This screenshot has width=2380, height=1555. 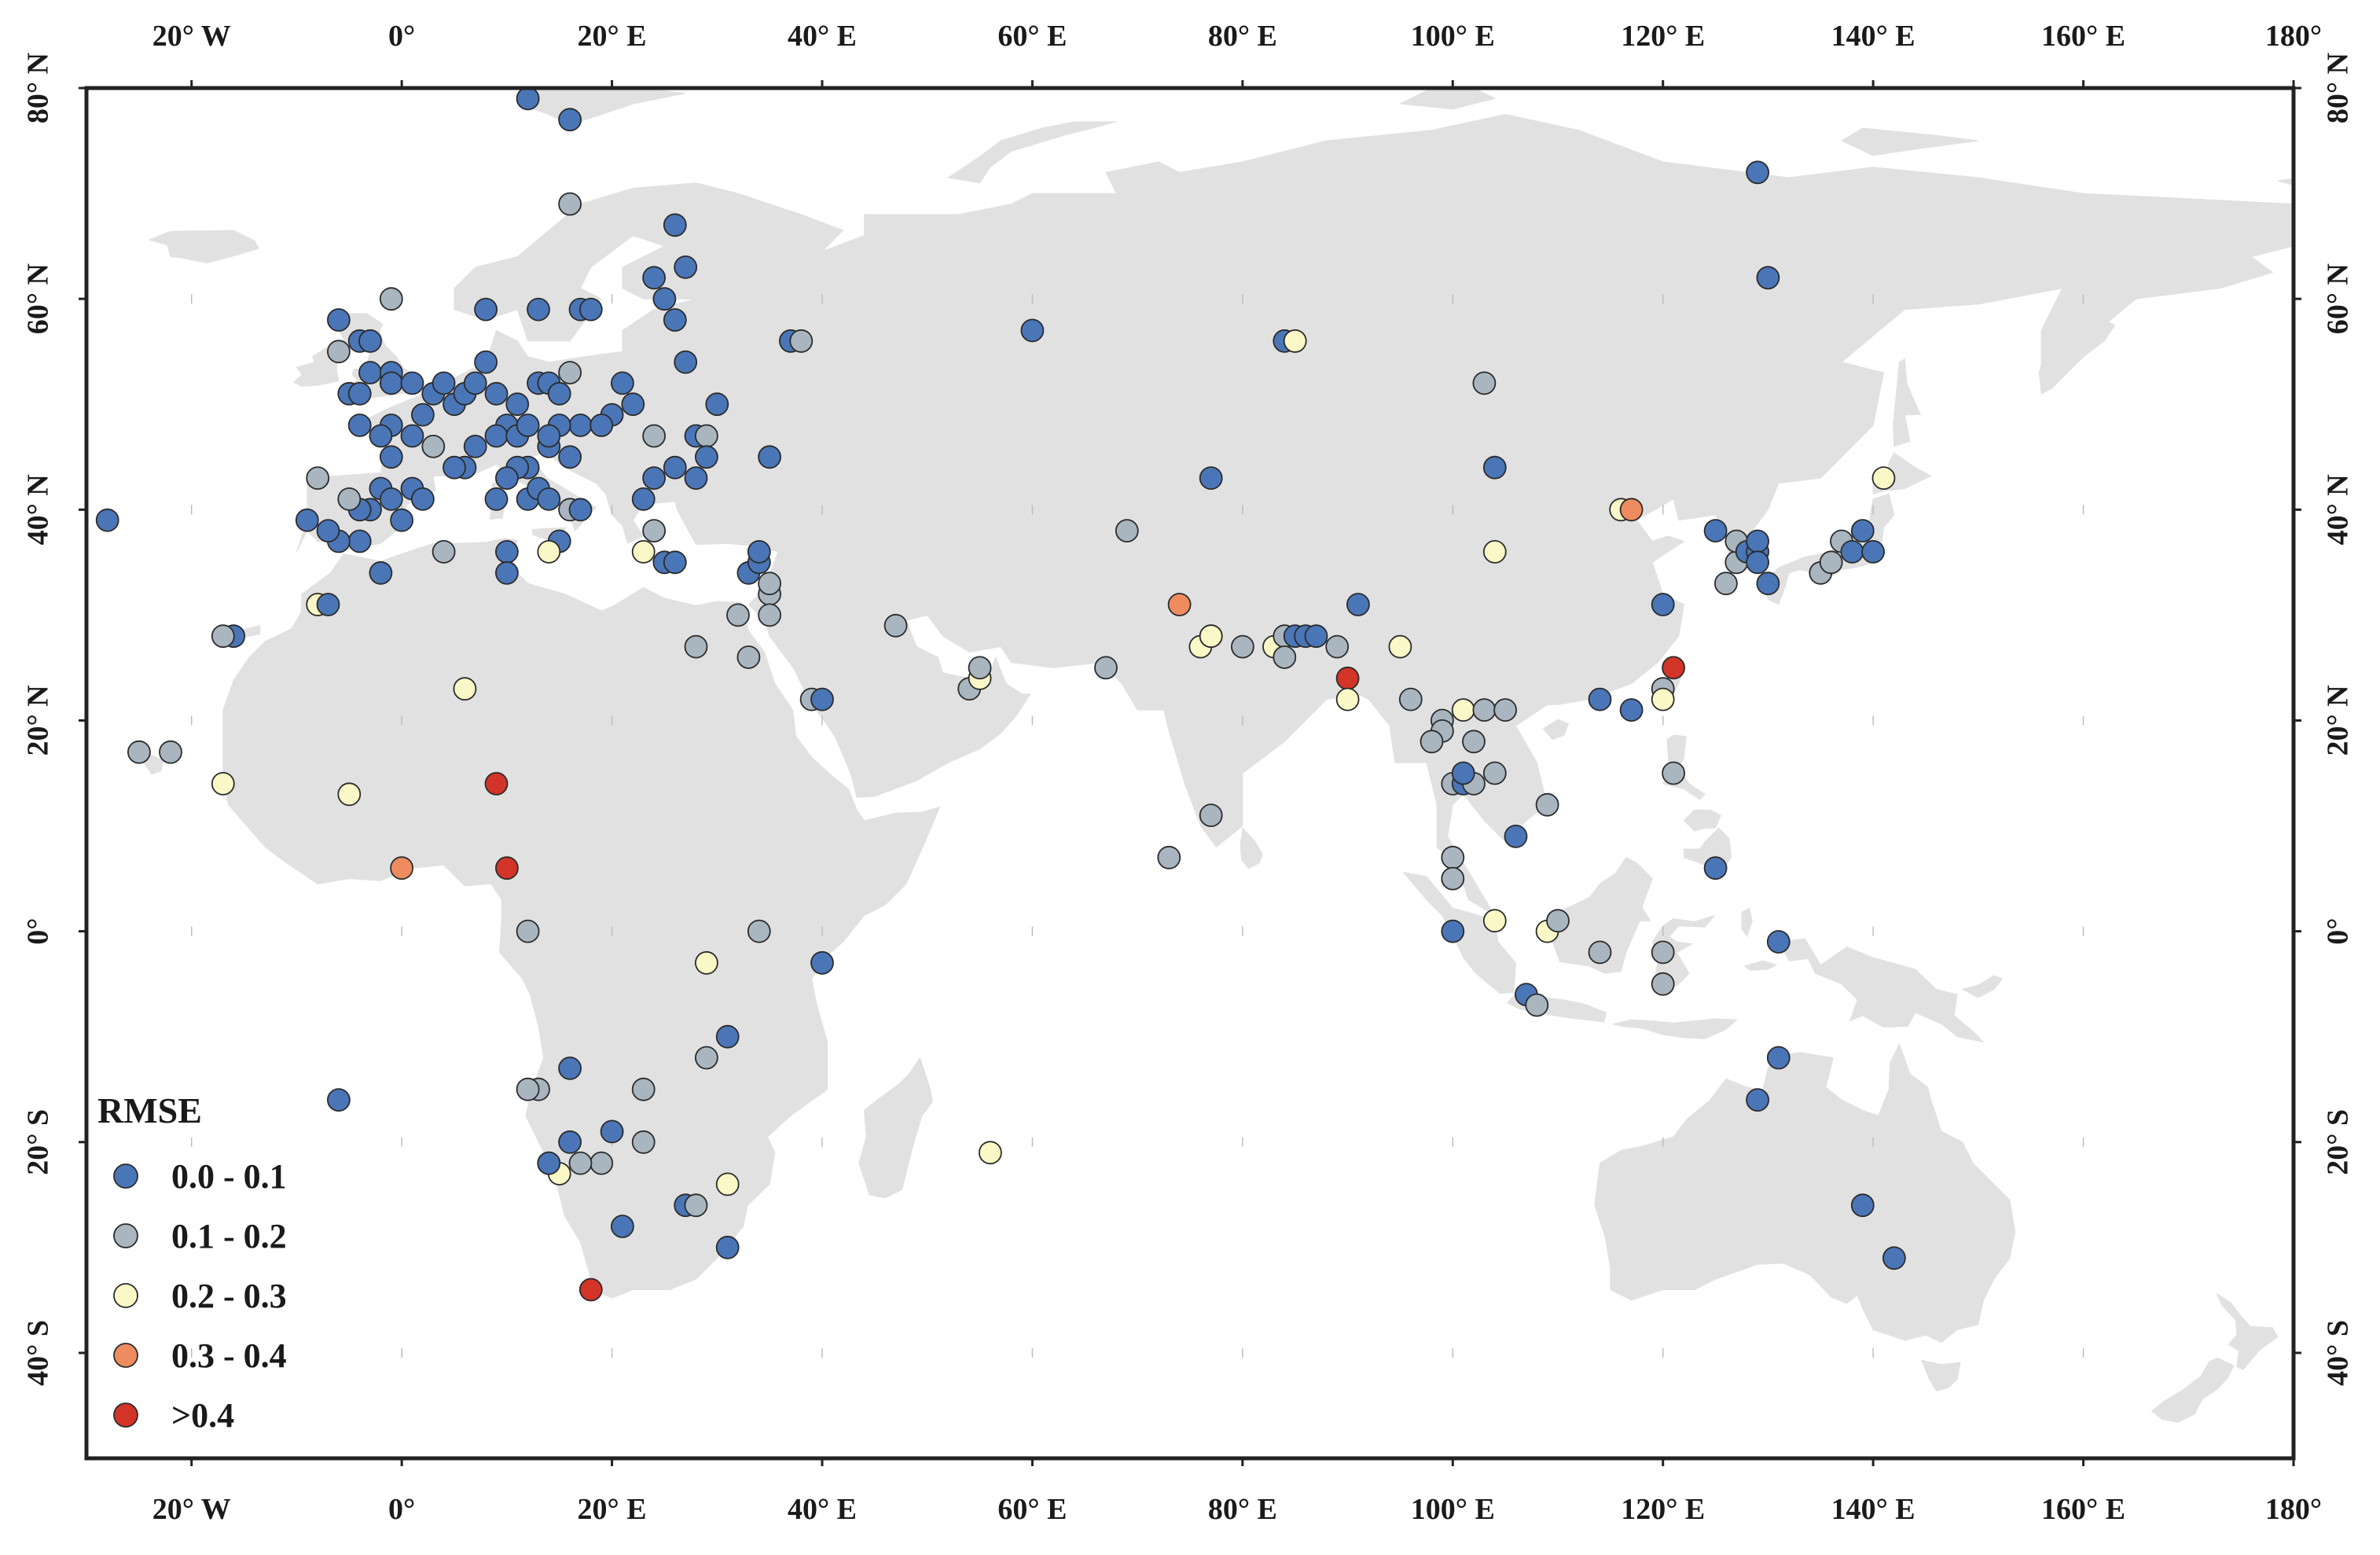 What do you see at coordinates (612, 36) in the screenshot?
I see `x-tick-label-top: 20° E` at bounding box center [612, 36].